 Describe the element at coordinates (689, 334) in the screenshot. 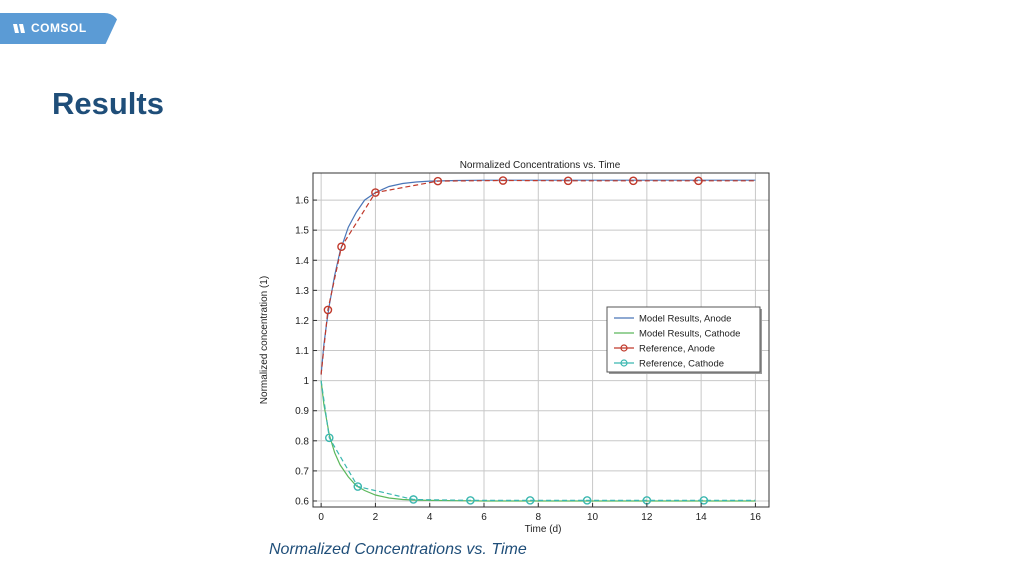

I see `legend-entry-label: Model Results, Cathode` at that location.